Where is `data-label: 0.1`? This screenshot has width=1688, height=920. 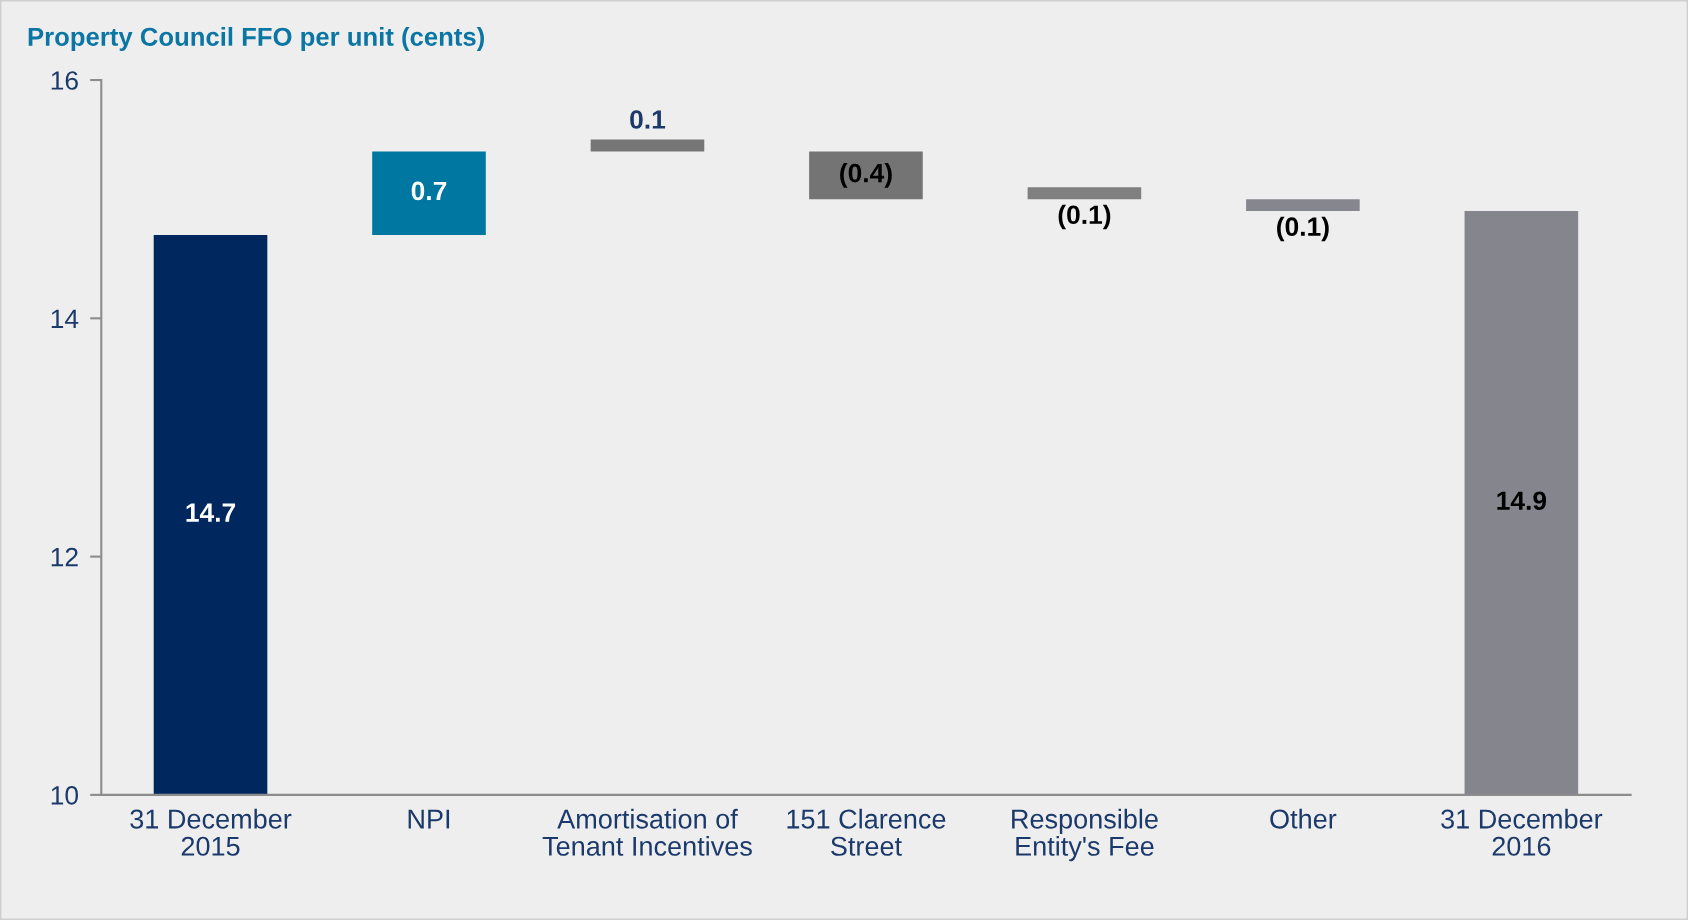
data-label: 0.1 is located at coordinates (648, 119).